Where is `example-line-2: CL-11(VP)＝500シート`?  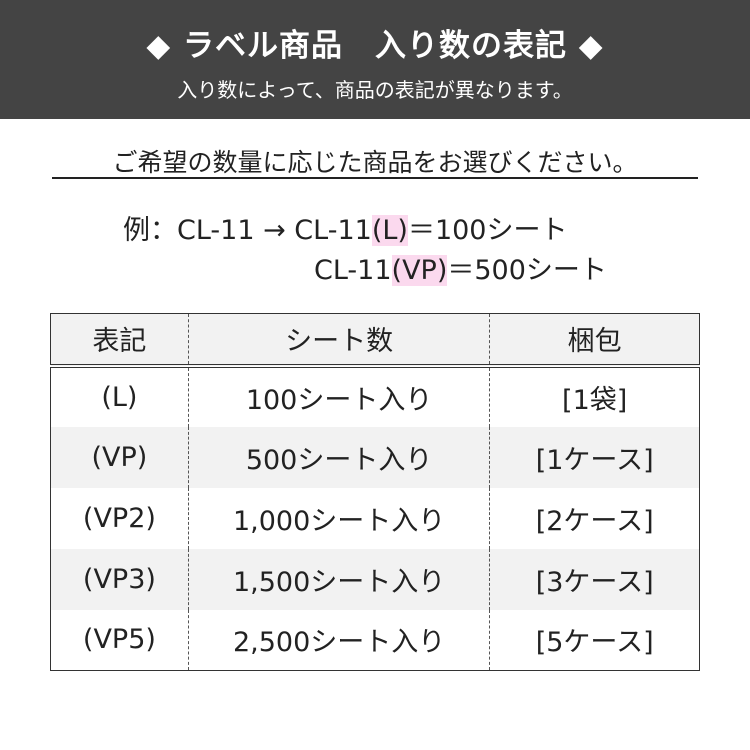 example-line-2: CL-11(VP)＝500シート is located at coordinates (460, 267).